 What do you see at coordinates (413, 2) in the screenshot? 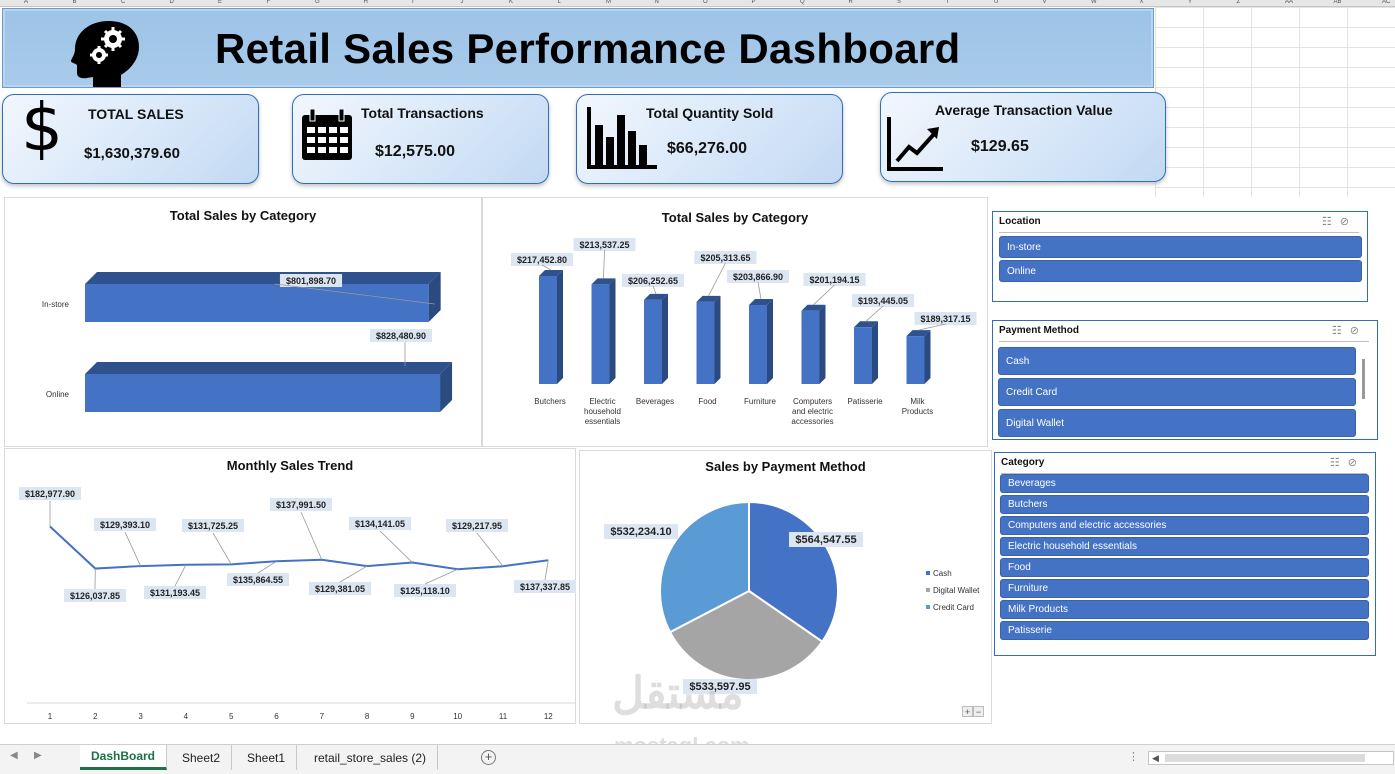
I see `column-header: I` at bounding box center [413, 2].